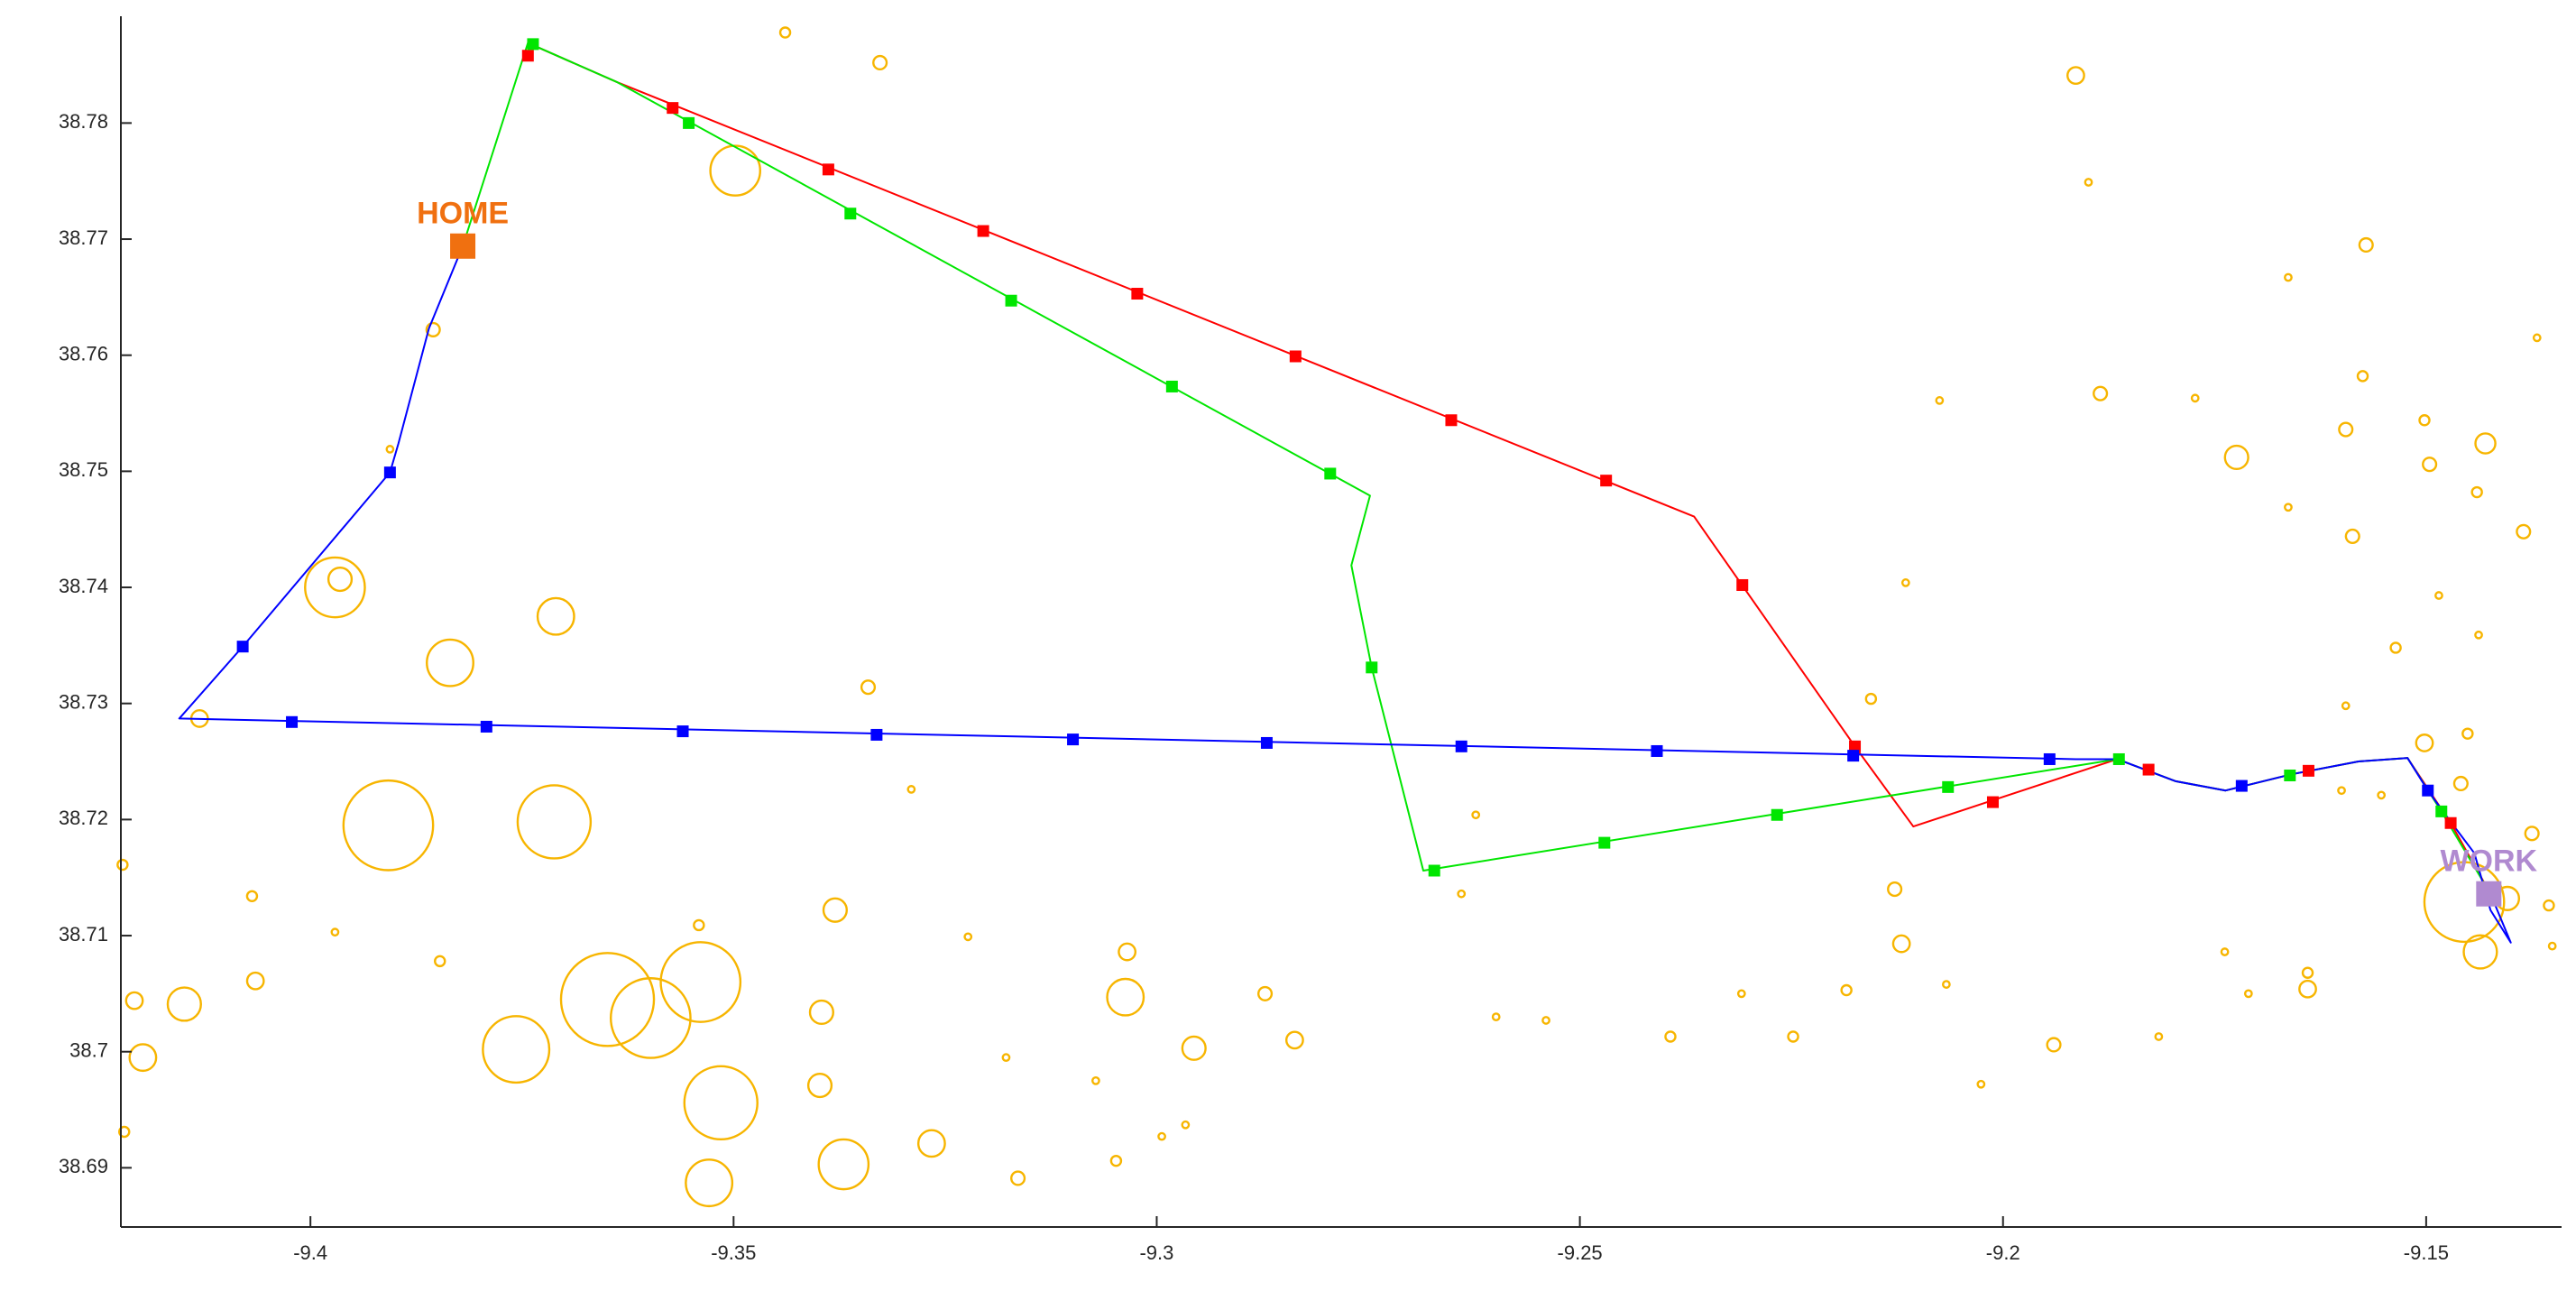 This screenshot has width=2576, height=1310. I want to click on x-tick-label: -9.25, so click(1581, 1252).